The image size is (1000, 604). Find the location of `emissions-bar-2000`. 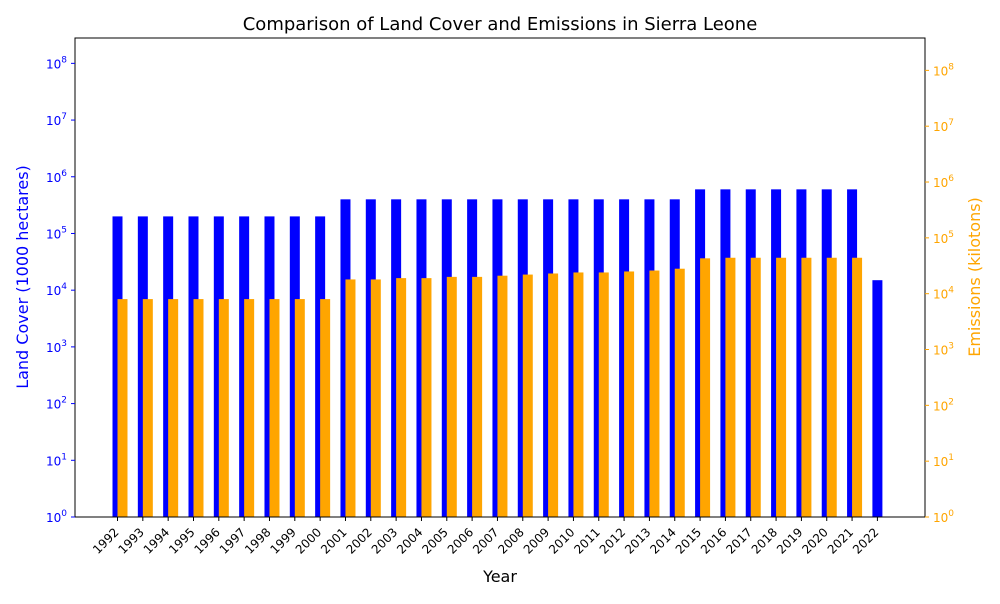

emissions-bar-2000 is located at coordinates (325, 408).